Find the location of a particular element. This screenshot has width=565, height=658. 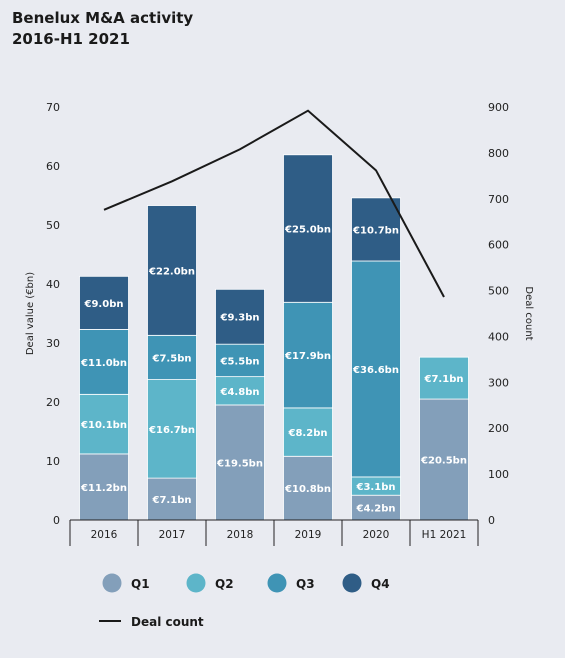

data-label: €10.8bn is located at coordinates (307, 489).